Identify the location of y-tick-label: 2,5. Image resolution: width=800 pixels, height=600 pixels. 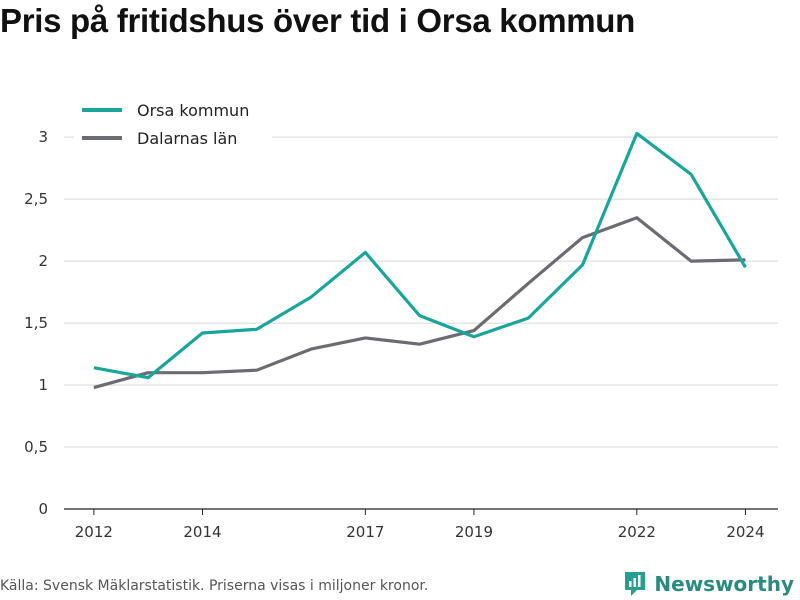
(36, 199).